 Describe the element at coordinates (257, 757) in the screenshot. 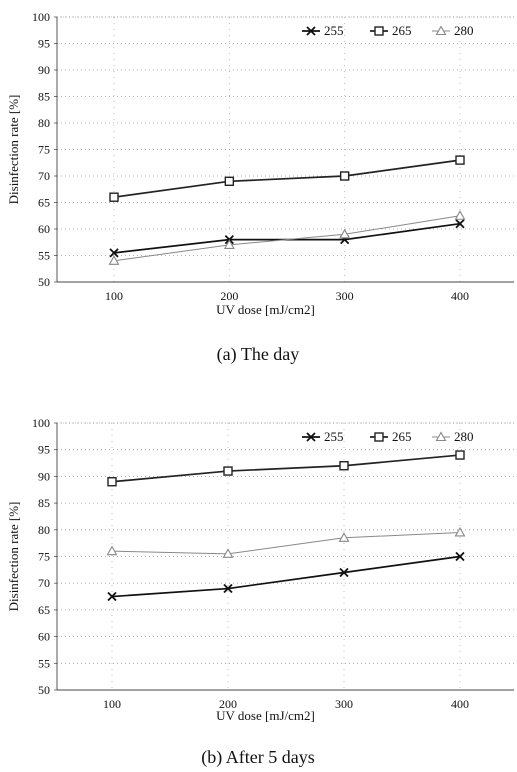

I see `chart-caption: (b) After 5 days` at that location.